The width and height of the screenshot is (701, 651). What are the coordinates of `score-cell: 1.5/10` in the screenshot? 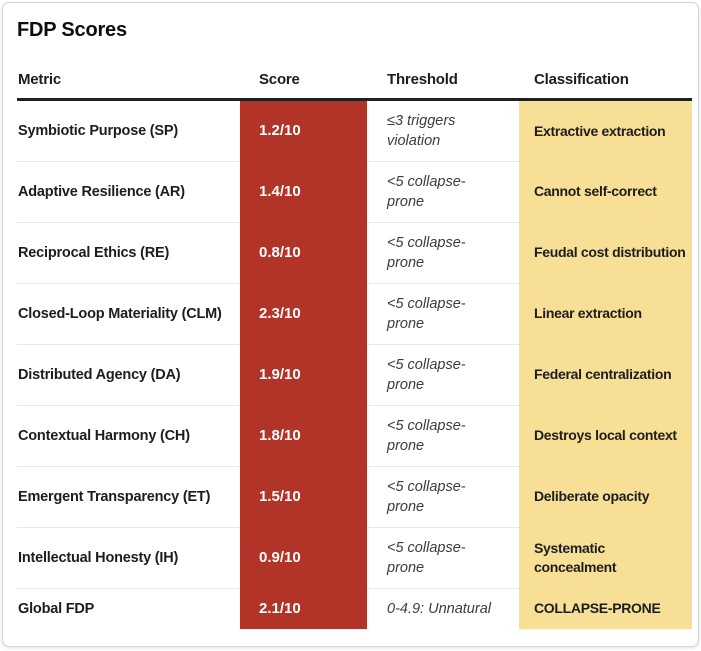 It's located at (303, 497).